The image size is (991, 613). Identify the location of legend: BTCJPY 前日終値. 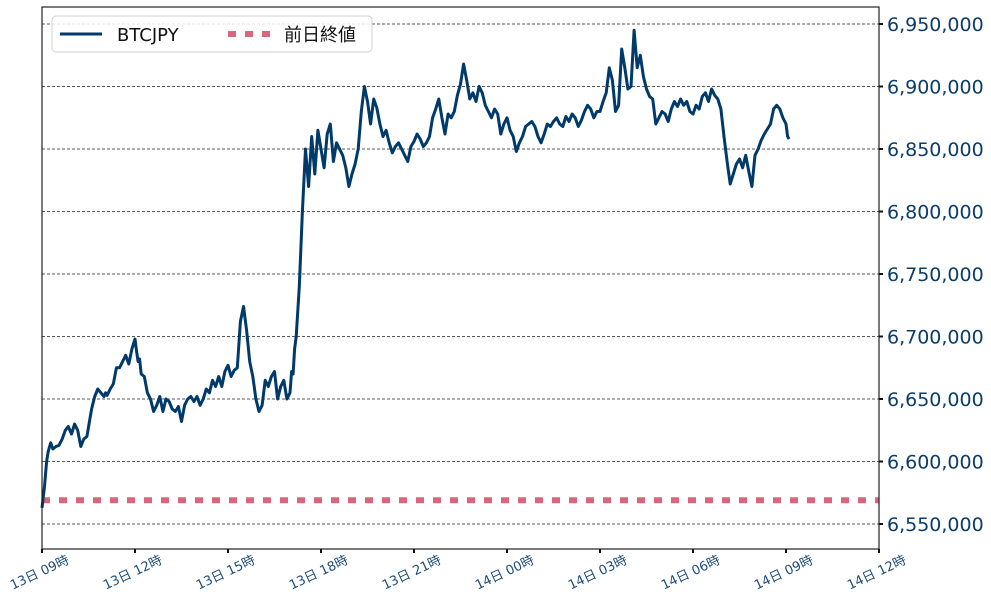
(212, 34).